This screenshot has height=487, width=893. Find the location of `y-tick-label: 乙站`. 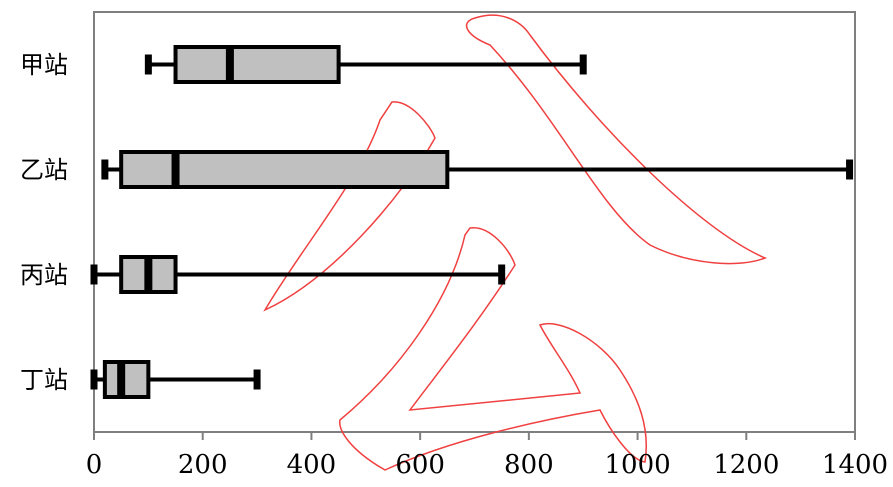

y-tick-label: 乙站 is located at coordinates (44, 170).